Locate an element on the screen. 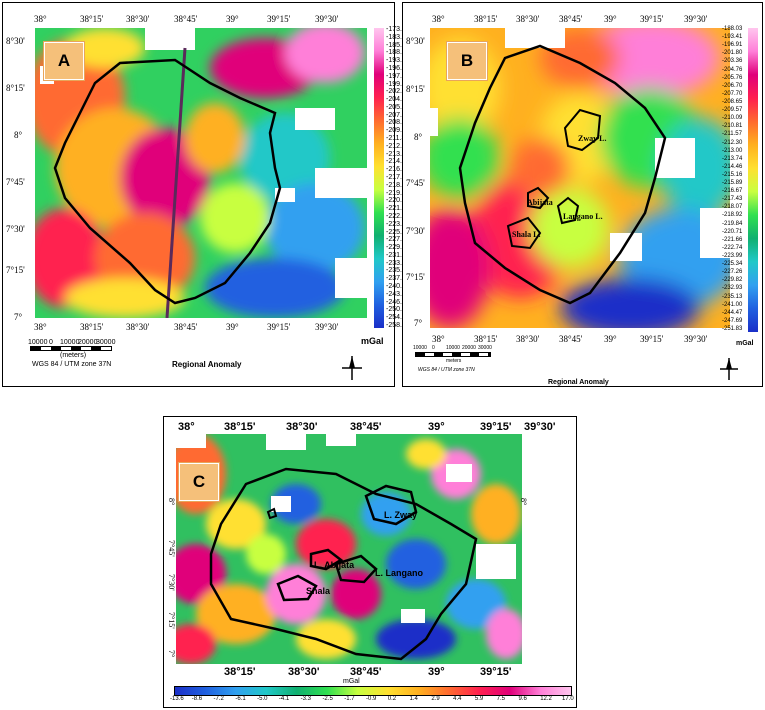  colorbar-value: -225.41 is located at coordinates (398, 232).